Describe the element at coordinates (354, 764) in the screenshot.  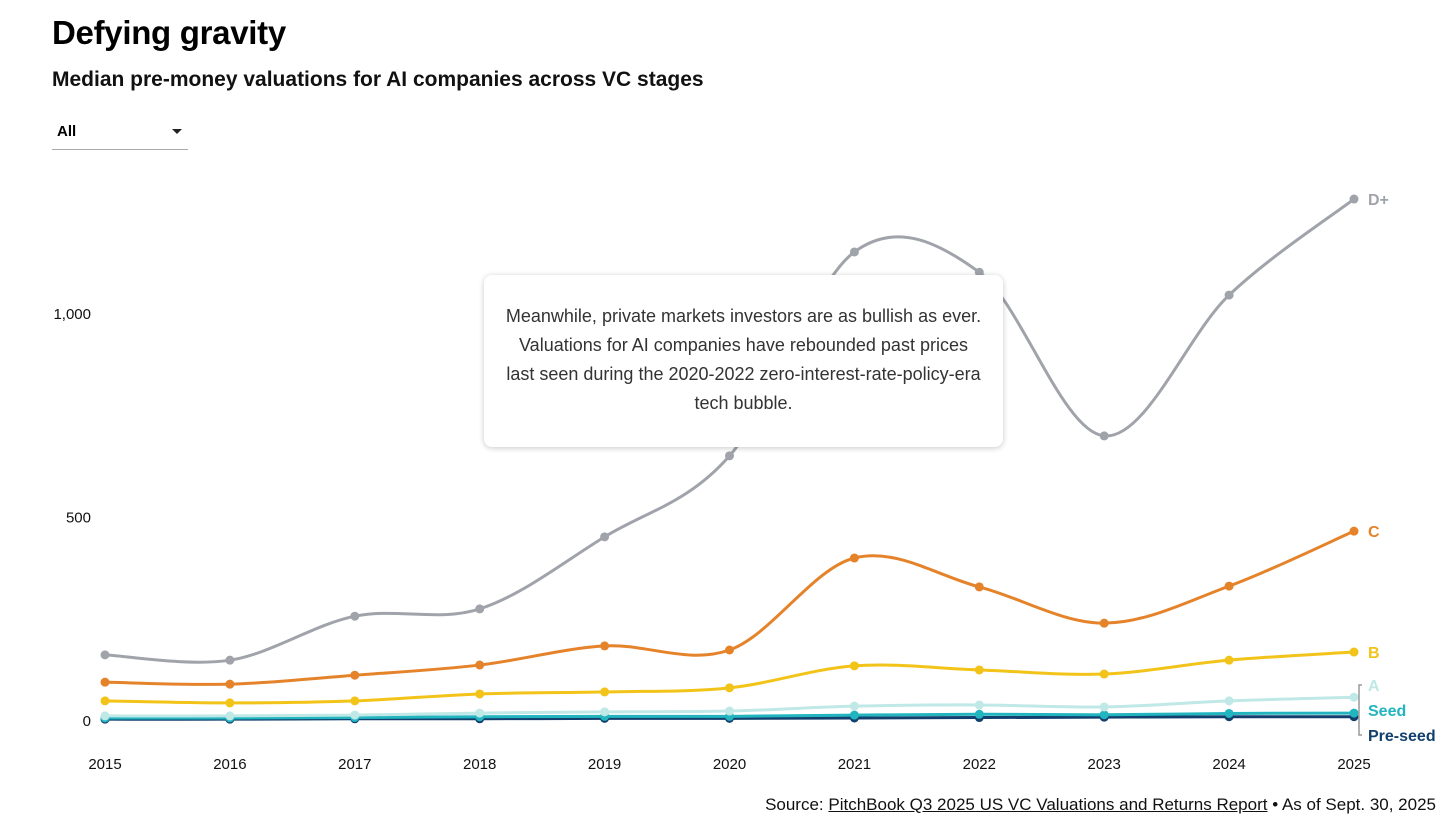
I see `x-tick-label: 2017` at that location.